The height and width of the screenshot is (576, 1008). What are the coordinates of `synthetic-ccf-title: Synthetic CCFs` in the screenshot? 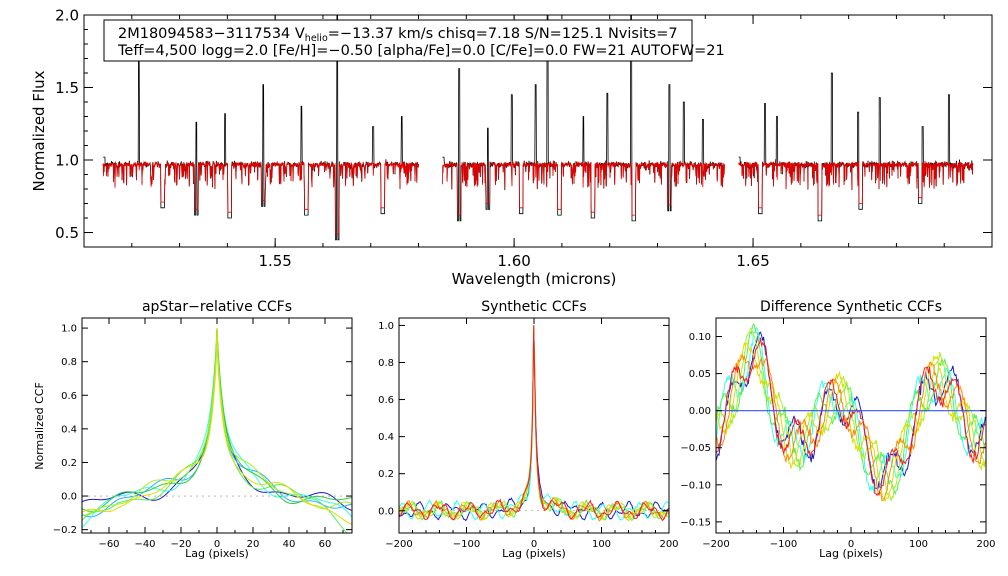 It's located at (533, 307).